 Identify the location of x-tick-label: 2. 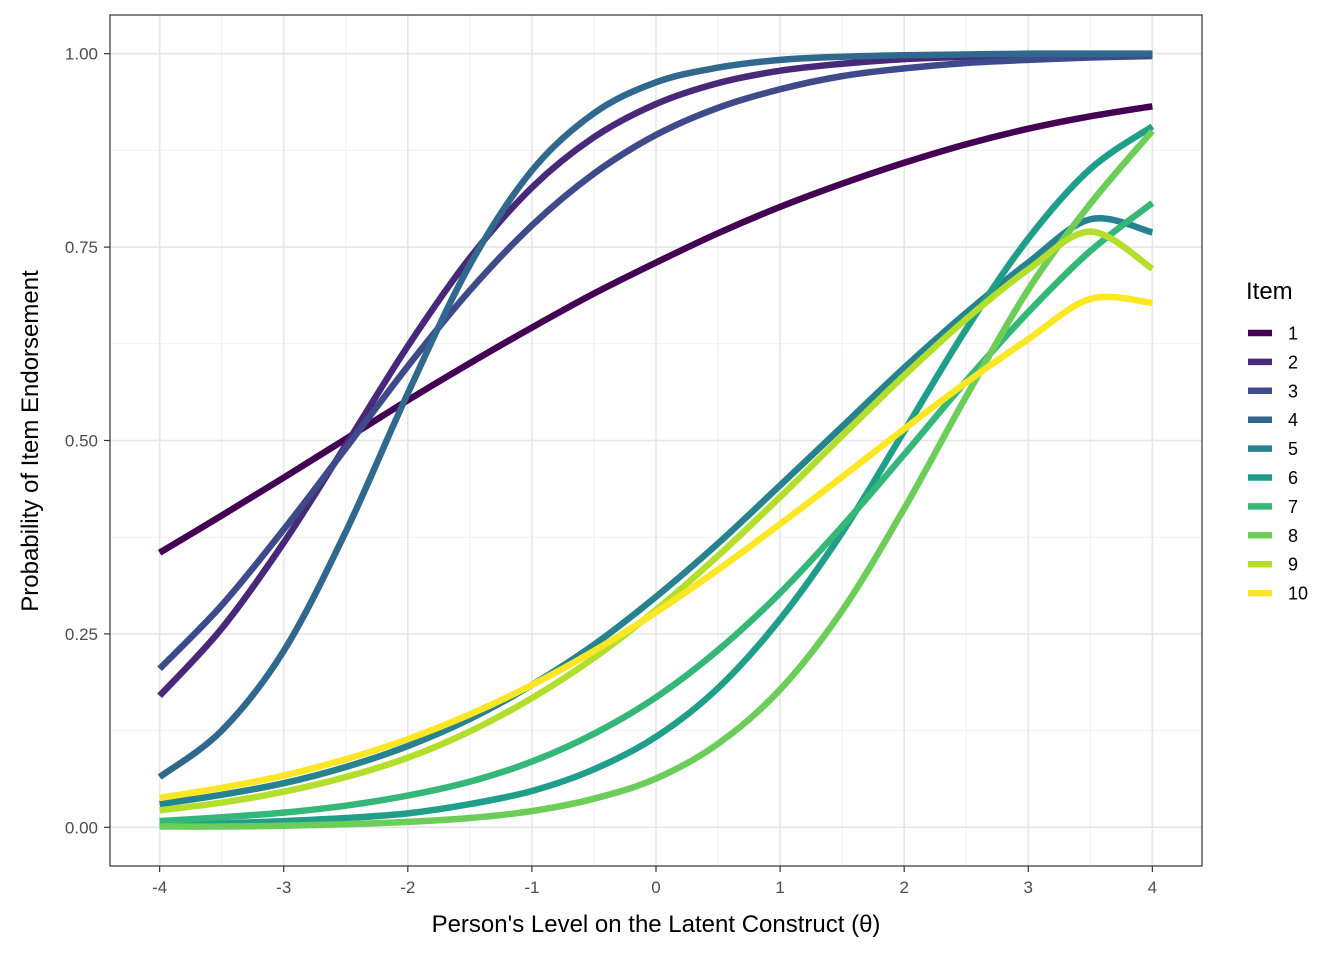
(903, 887).